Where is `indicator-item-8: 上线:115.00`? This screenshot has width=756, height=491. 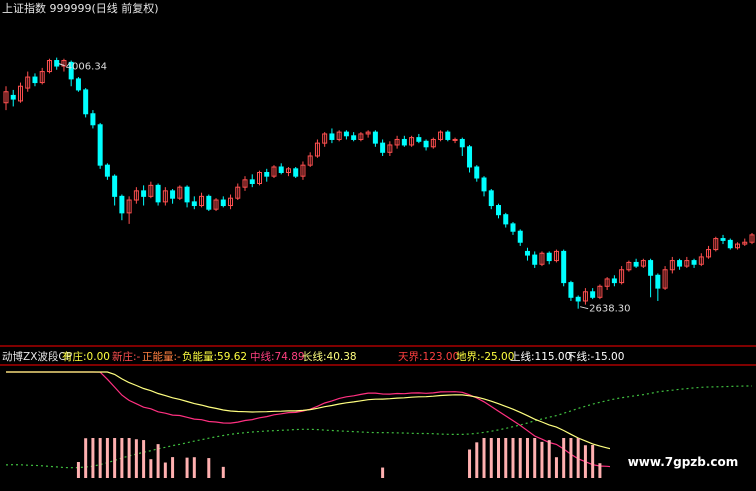
indicator-item-8: 上线:115.00 is located at coordinates (541, 357).